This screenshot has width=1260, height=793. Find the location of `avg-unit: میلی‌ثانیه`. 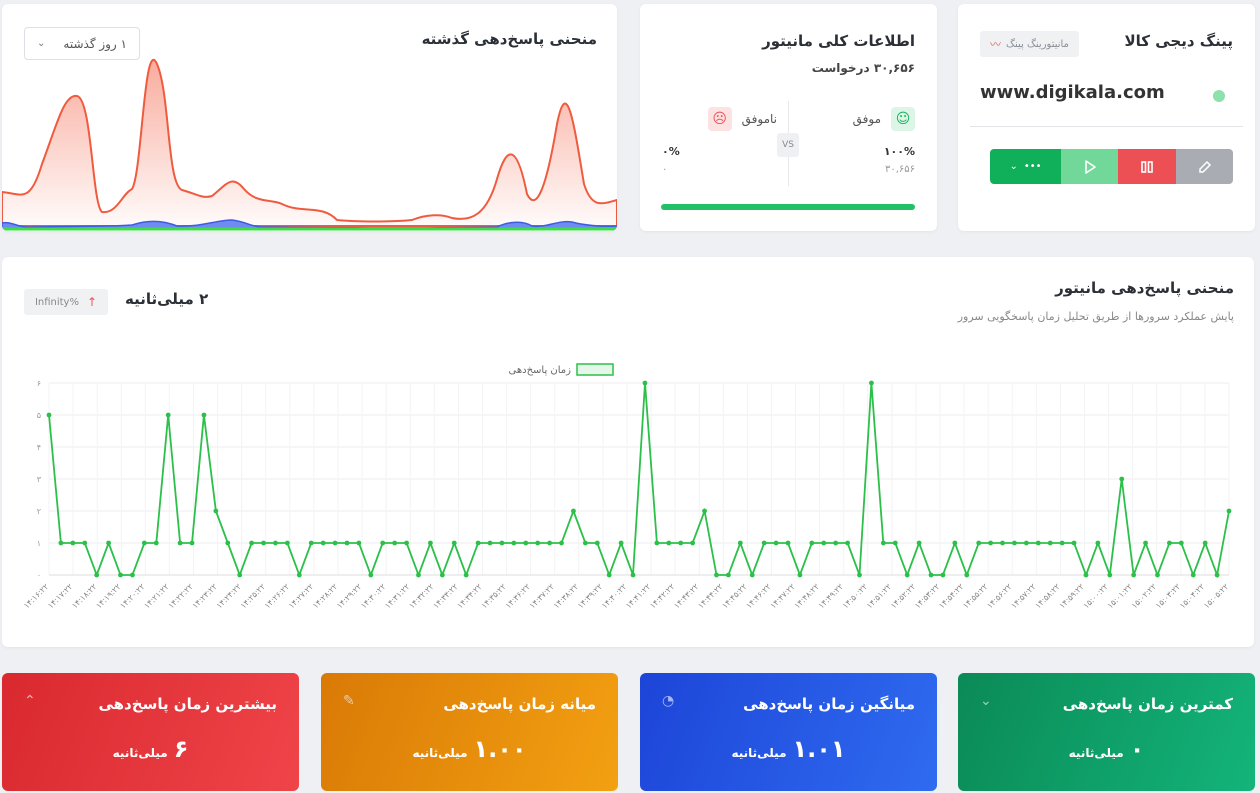

avg-unit: میلی‌ثانیه is located at coordinates (759, 753).